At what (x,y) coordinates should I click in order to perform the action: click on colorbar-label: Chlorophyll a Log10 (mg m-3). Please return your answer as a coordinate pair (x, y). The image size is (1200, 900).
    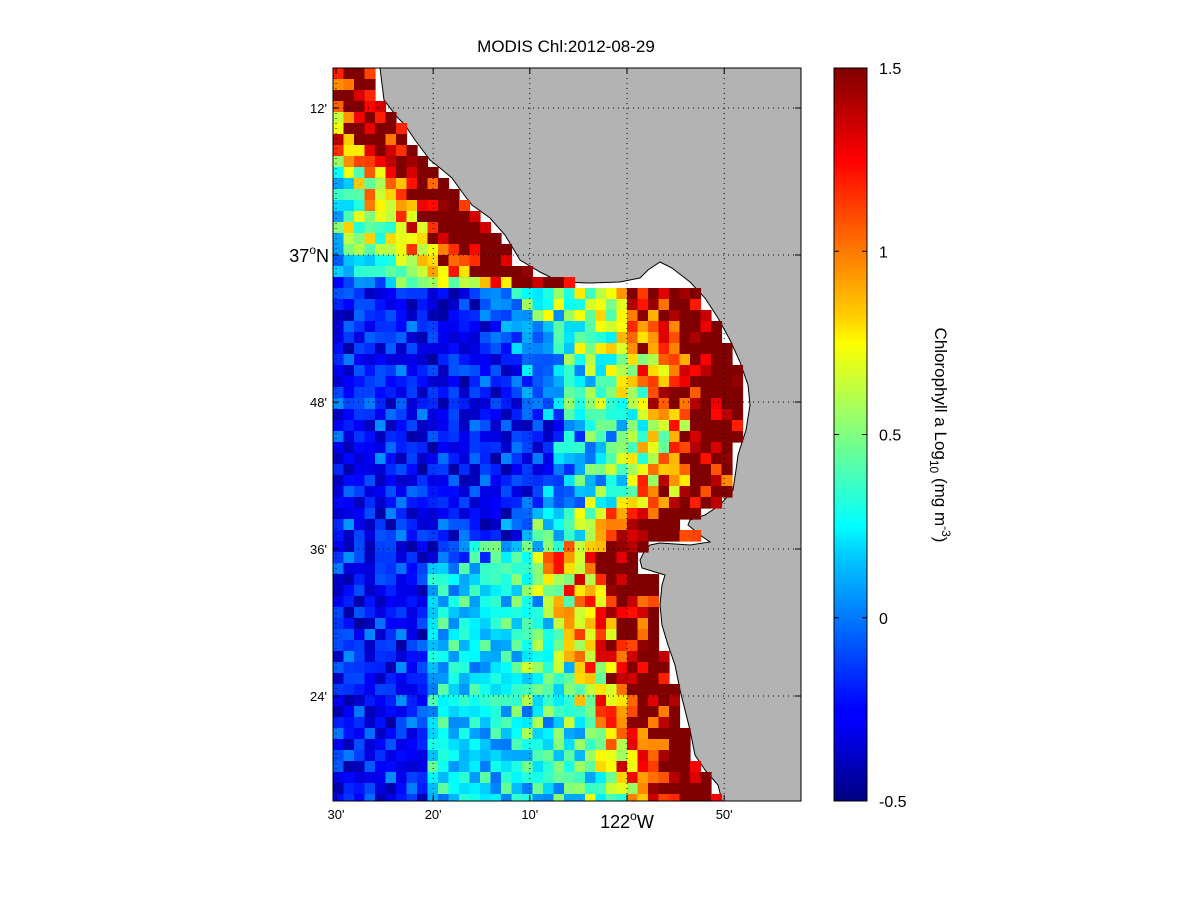
    Looking at the image, I should click on (940, 435).